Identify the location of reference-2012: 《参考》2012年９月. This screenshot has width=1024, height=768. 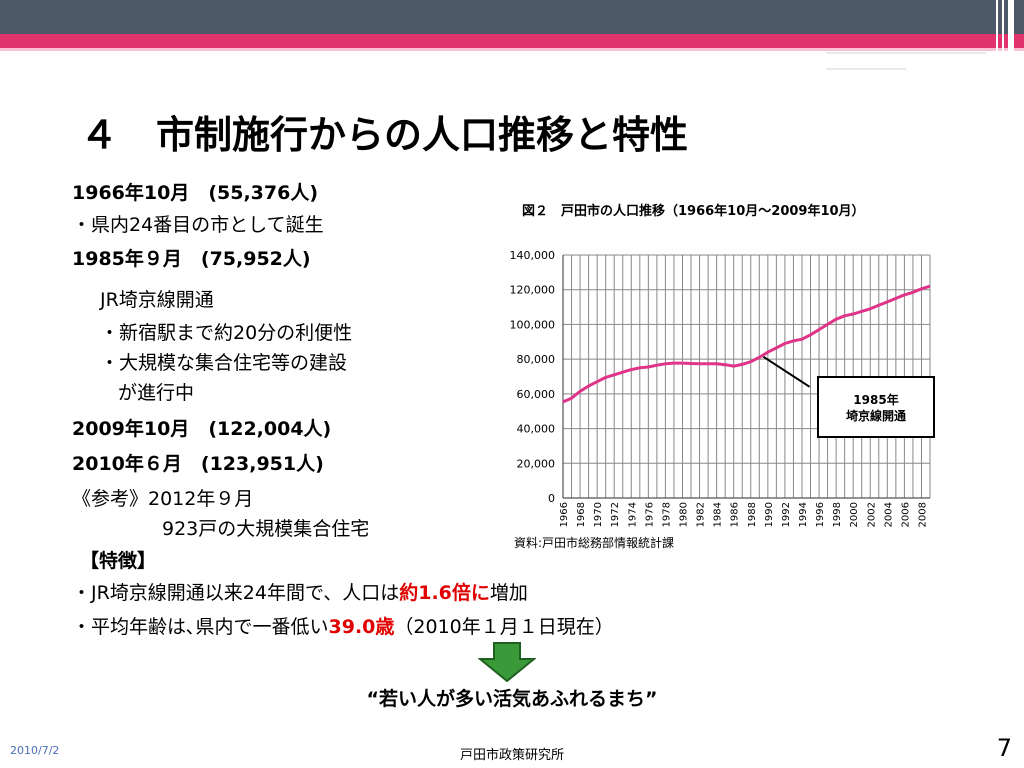
(163, 499).